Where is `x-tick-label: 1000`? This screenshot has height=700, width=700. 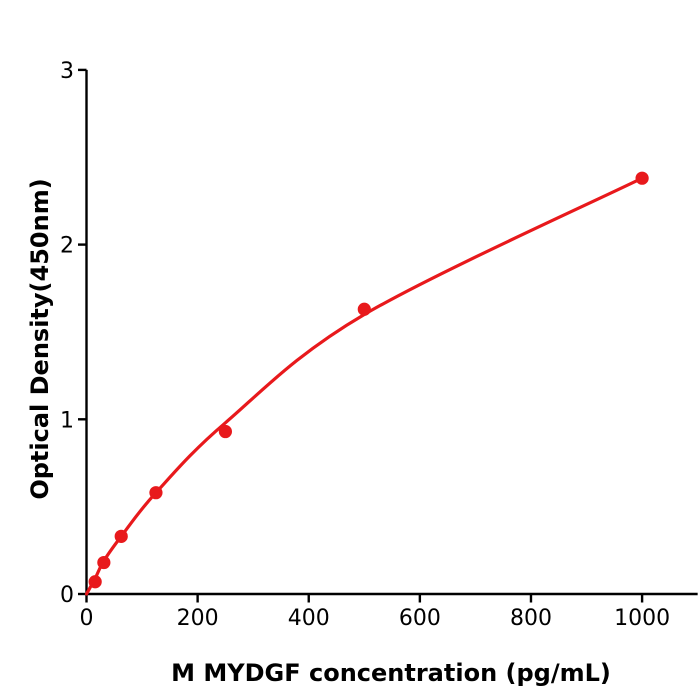
x-tick-label: 1000 is located at coordinates (642, 618).